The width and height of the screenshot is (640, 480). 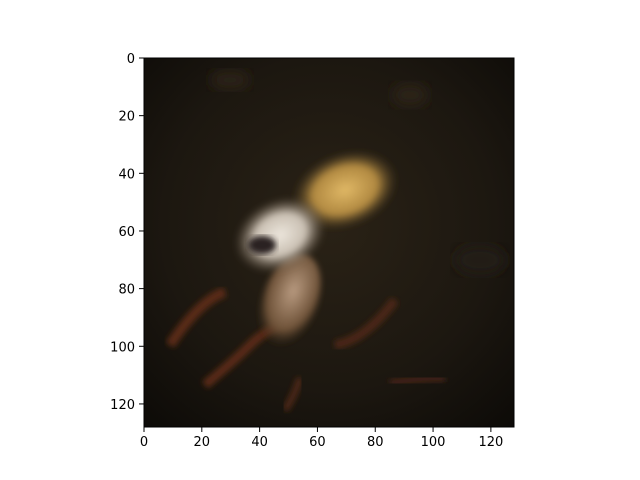 What do you see at coordinates (375, 442) in the screenshot?
I see `x-tick-label: 80` at bounding box center [375, 442].